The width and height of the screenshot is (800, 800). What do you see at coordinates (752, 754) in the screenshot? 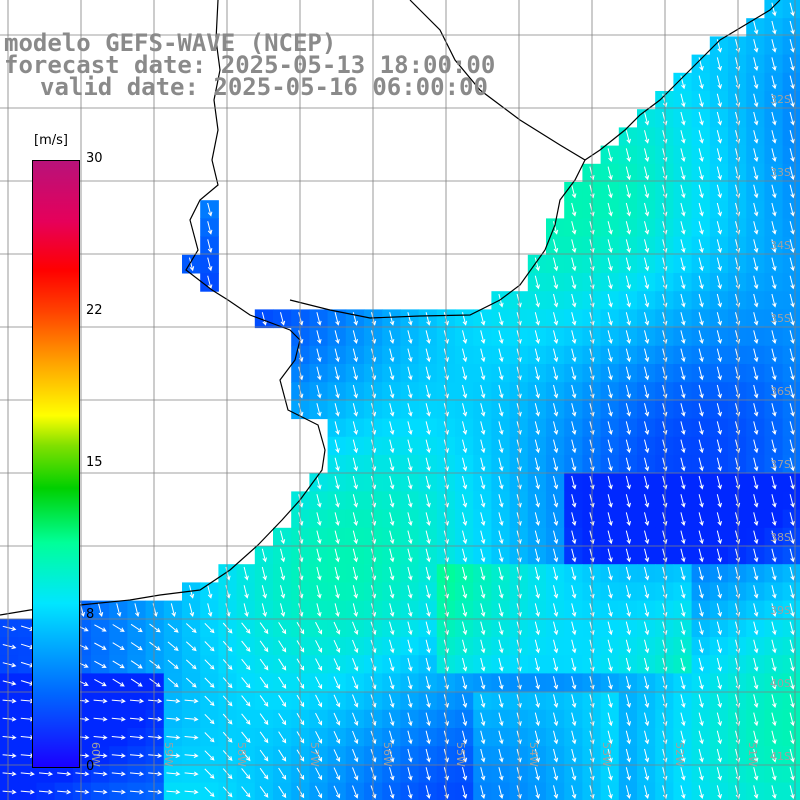
I see `lon-label: 51W` at bounding box center [752, 754].